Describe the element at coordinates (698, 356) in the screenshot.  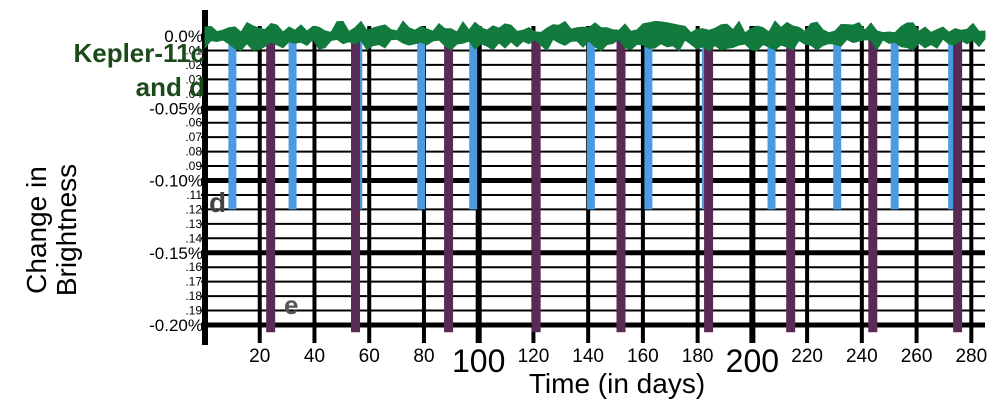
I see `x-tick-label: 180` at that location.